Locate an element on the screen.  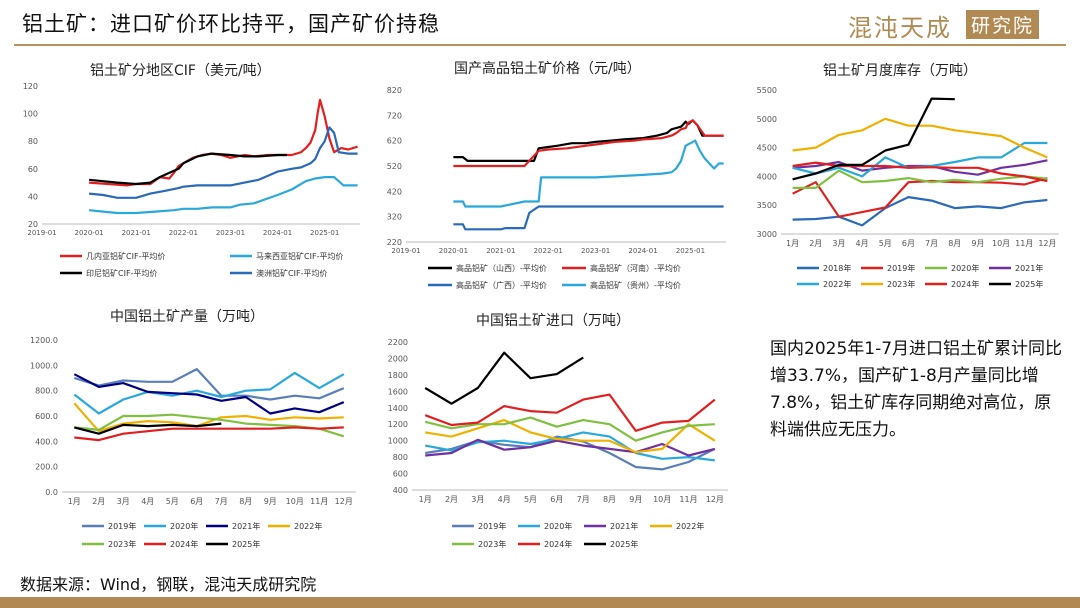
y-tick-label: 1400 is located at coordinates (398, 408).